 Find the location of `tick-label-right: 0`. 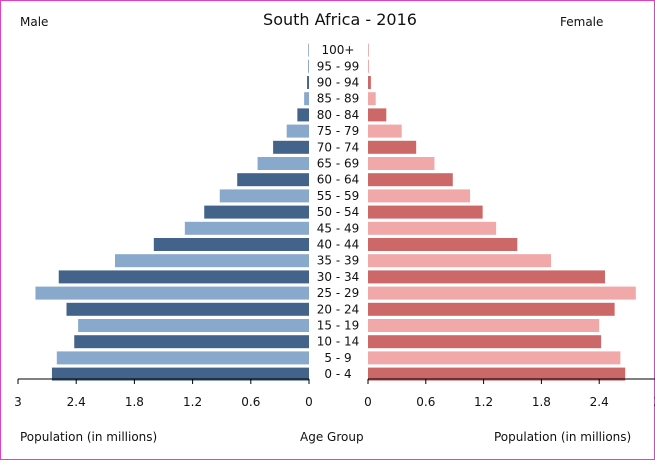

tick-label-right: 0 is located at coordinates (368, 402).